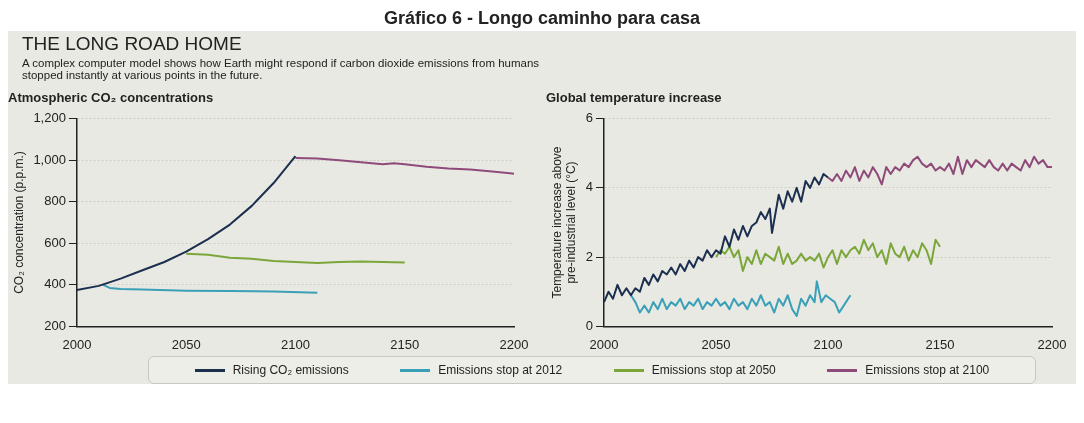  I want to click on text: A complex computer model shows how Earth might respond if carbon dioxide emissions from humans stopped instantly at various points in the future., so click(281, 68).